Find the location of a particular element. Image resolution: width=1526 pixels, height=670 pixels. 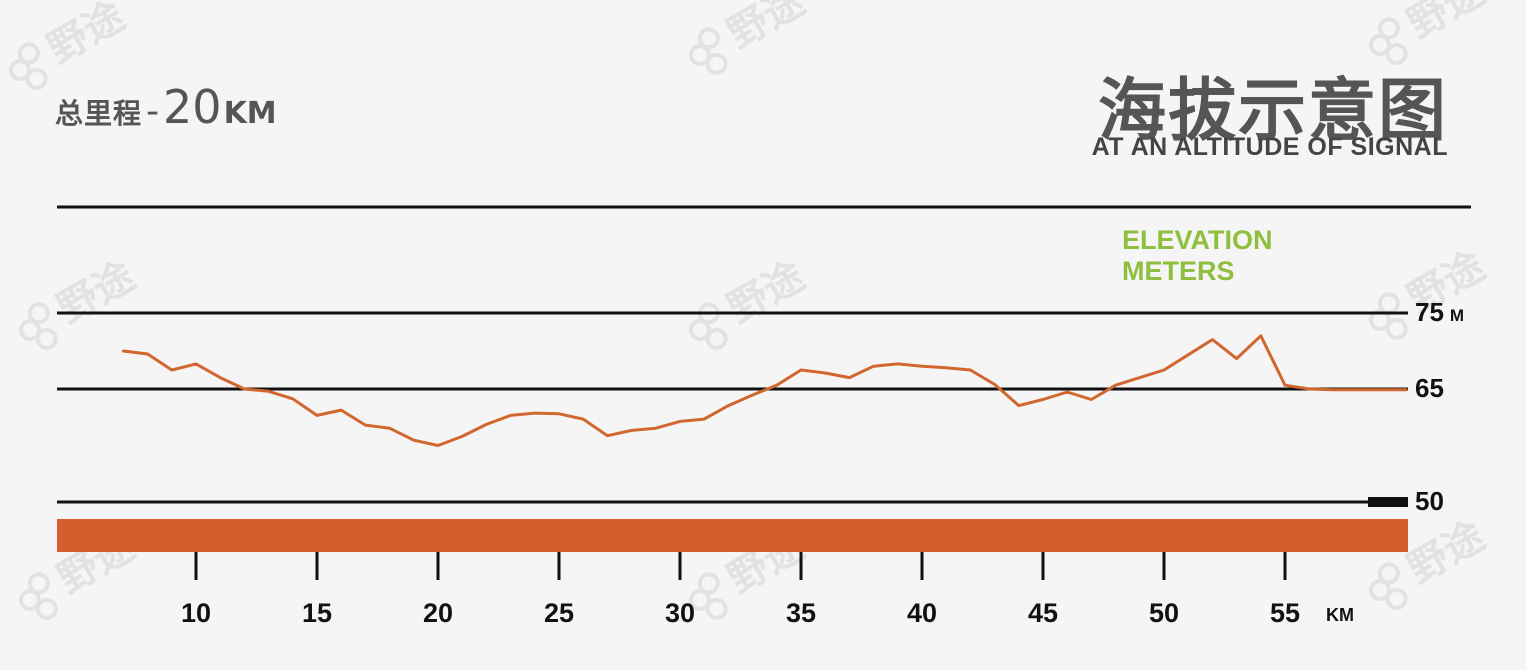

y-axis-unit: M is located at coordinates (1457, 315).